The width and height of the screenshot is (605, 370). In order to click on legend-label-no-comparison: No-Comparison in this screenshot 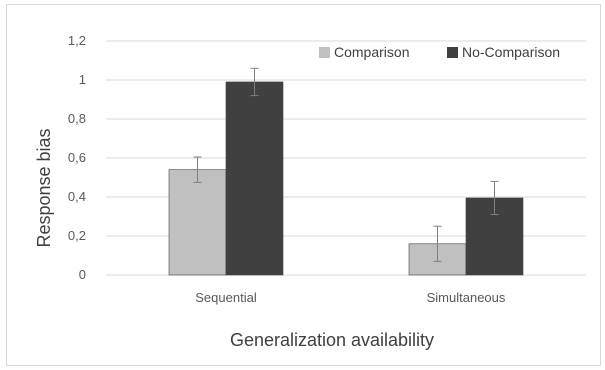, I will do `click(511, 52)`.